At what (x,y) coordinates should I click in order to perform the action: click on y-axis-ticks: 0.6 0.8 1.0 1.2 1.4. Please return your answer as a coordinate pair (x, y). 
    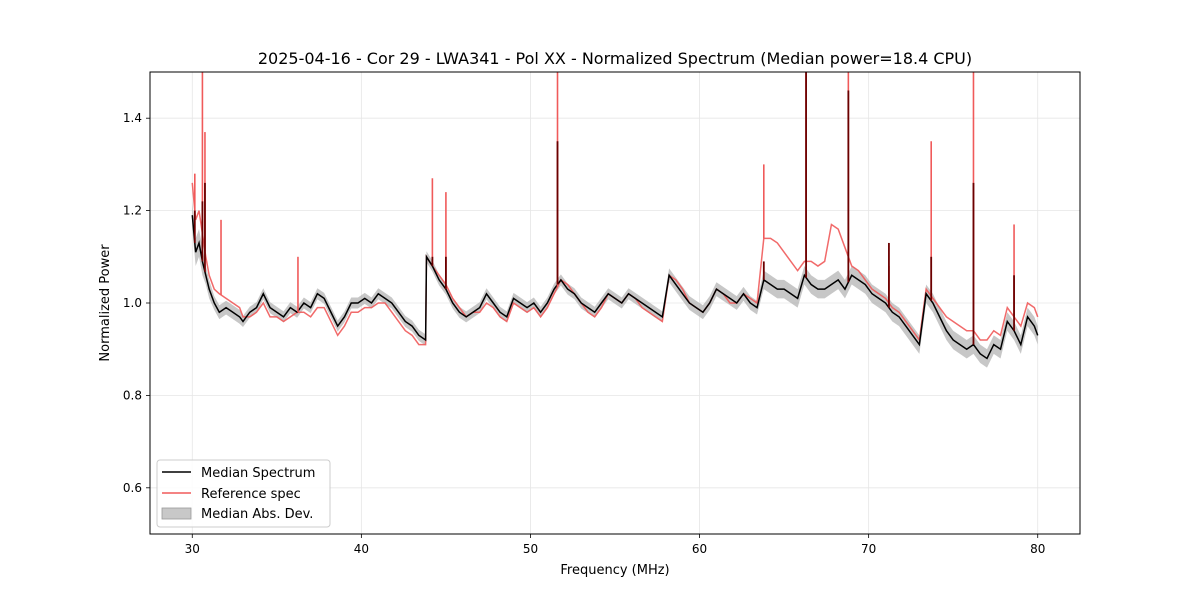
    Looking at the image, I should click on (136, 303).